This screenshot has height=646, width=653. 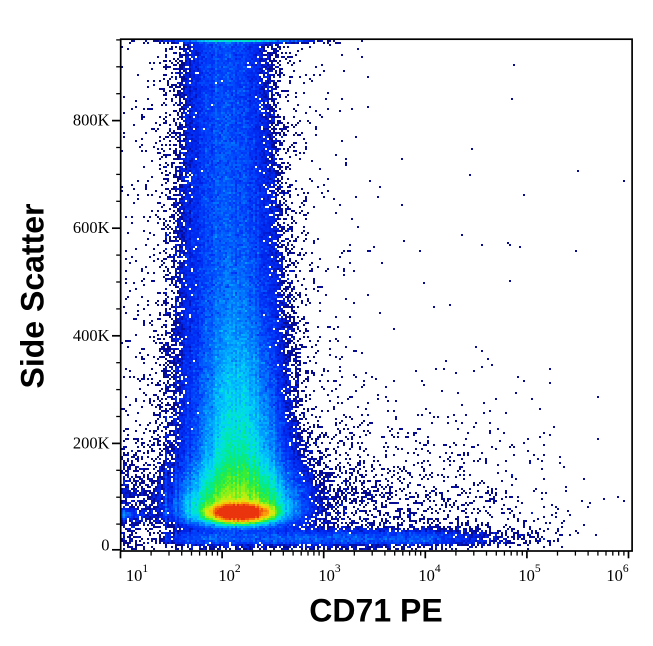 I want to click on svg-text: 200K, so click(x=91, y=442).